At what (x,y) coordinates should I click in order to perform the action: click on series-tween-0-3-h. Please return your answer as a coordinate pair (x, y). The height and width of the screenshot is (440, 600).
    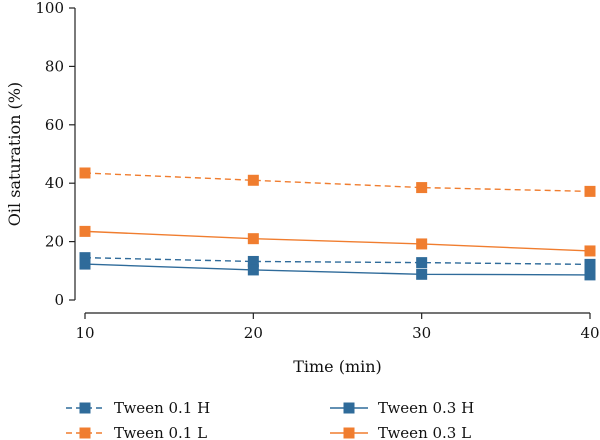
    Looking at the image, I should click on (337, 269).